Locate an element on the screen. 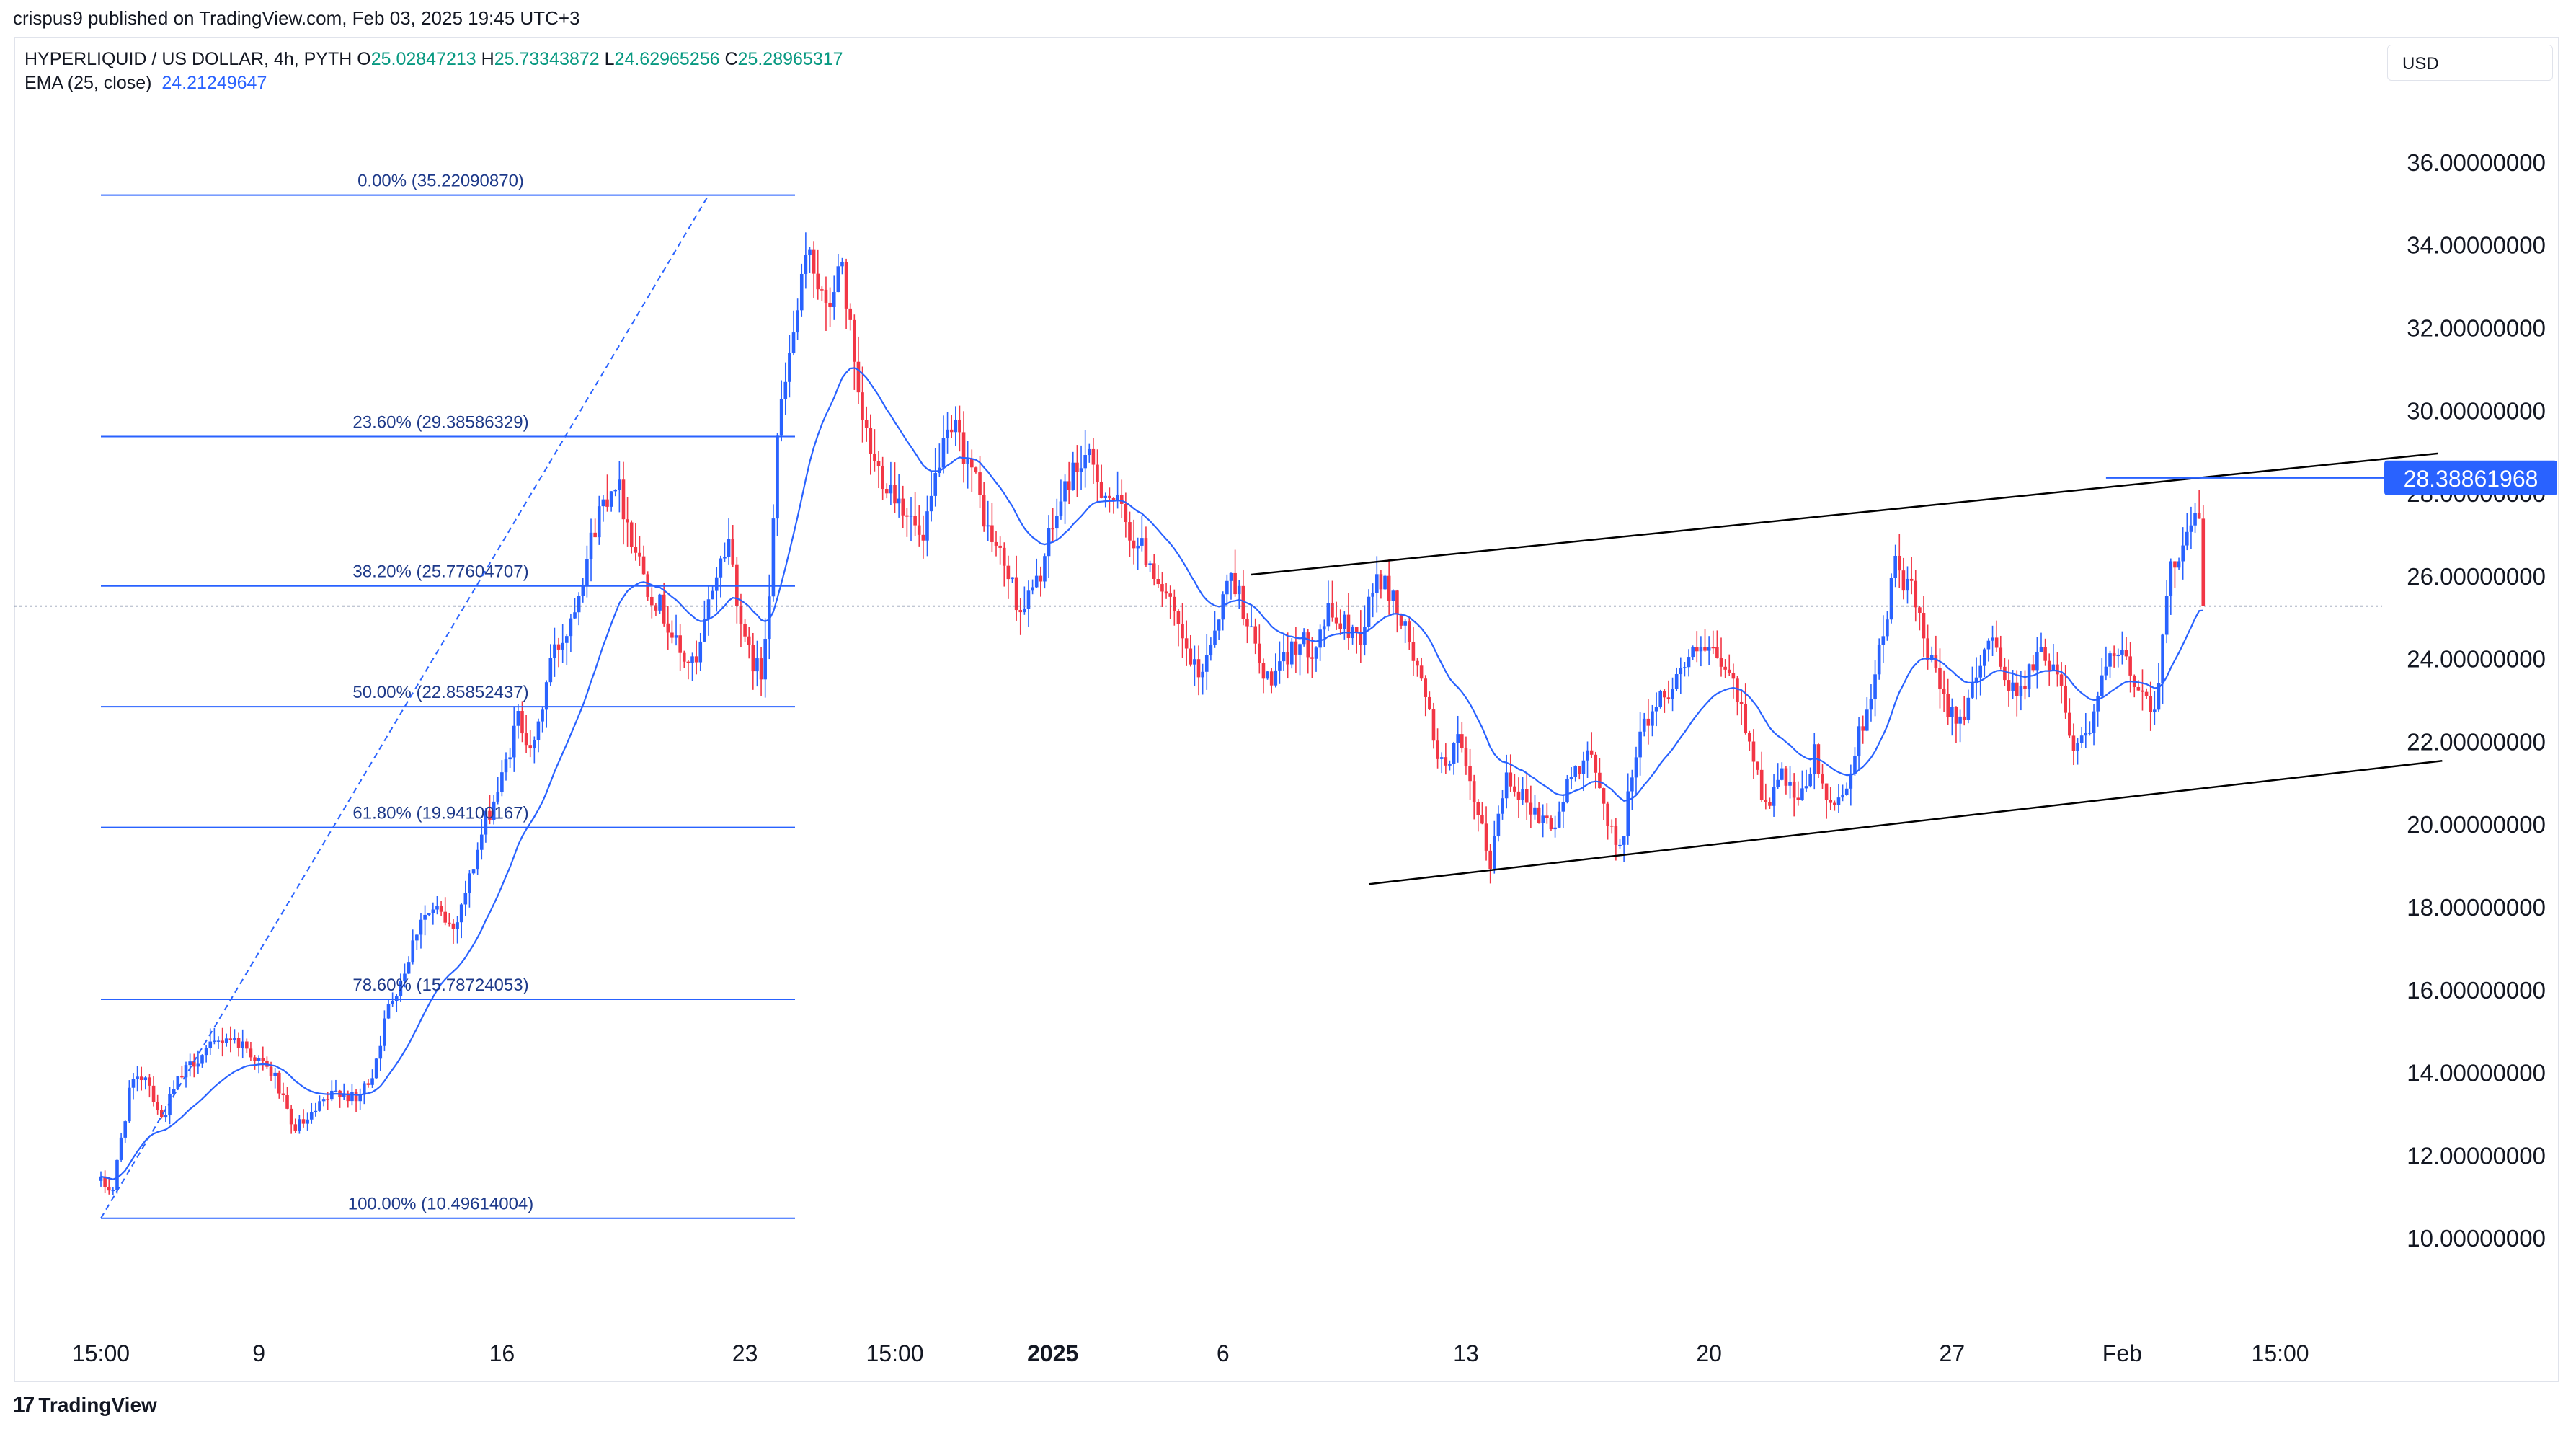 The height and width of the screenshot is (1429, 2576). fib-level-label: 23.60% (29.38586329) is located at coordinates (440, 423).